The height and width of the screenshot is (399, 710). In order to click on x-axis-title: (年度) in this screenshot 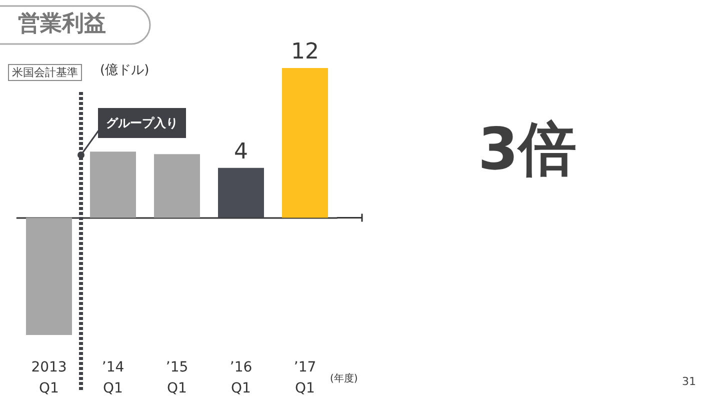, I will do `click(344, 378)`.